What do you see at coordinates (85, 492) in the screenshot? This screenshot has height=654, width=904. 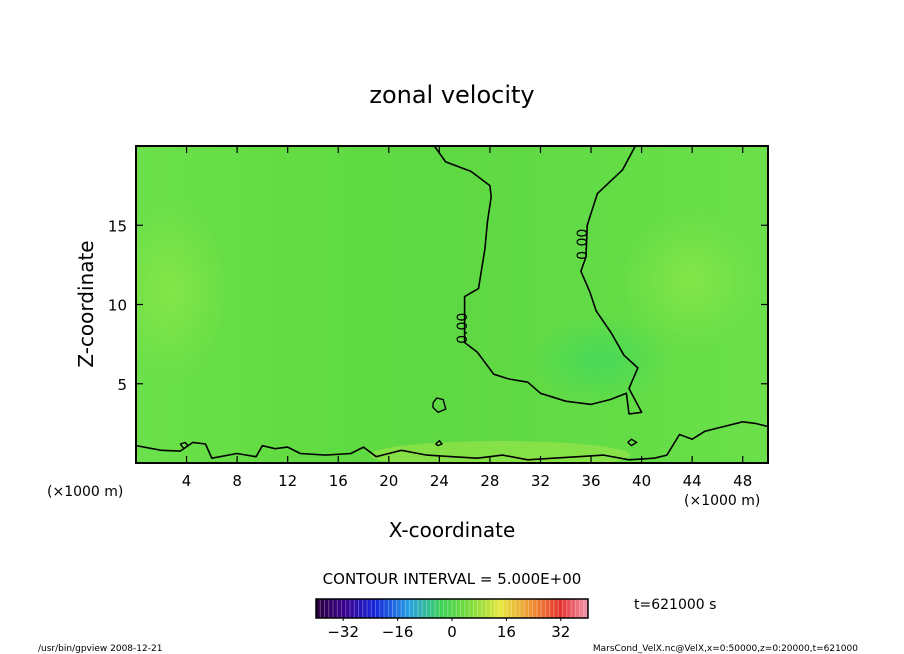 I see `x-unit-left: (×1000 m)` at bounding box center [85, 492].